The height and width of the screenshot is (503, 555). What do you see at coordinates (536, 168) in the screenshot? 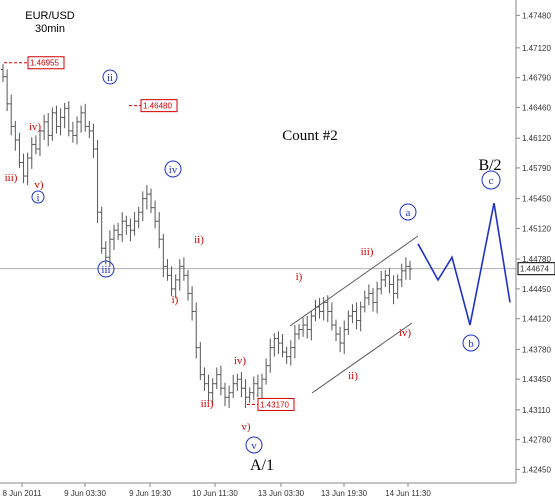
I see `price-tick-label: 1.45790` at bounding box center [536, 168].